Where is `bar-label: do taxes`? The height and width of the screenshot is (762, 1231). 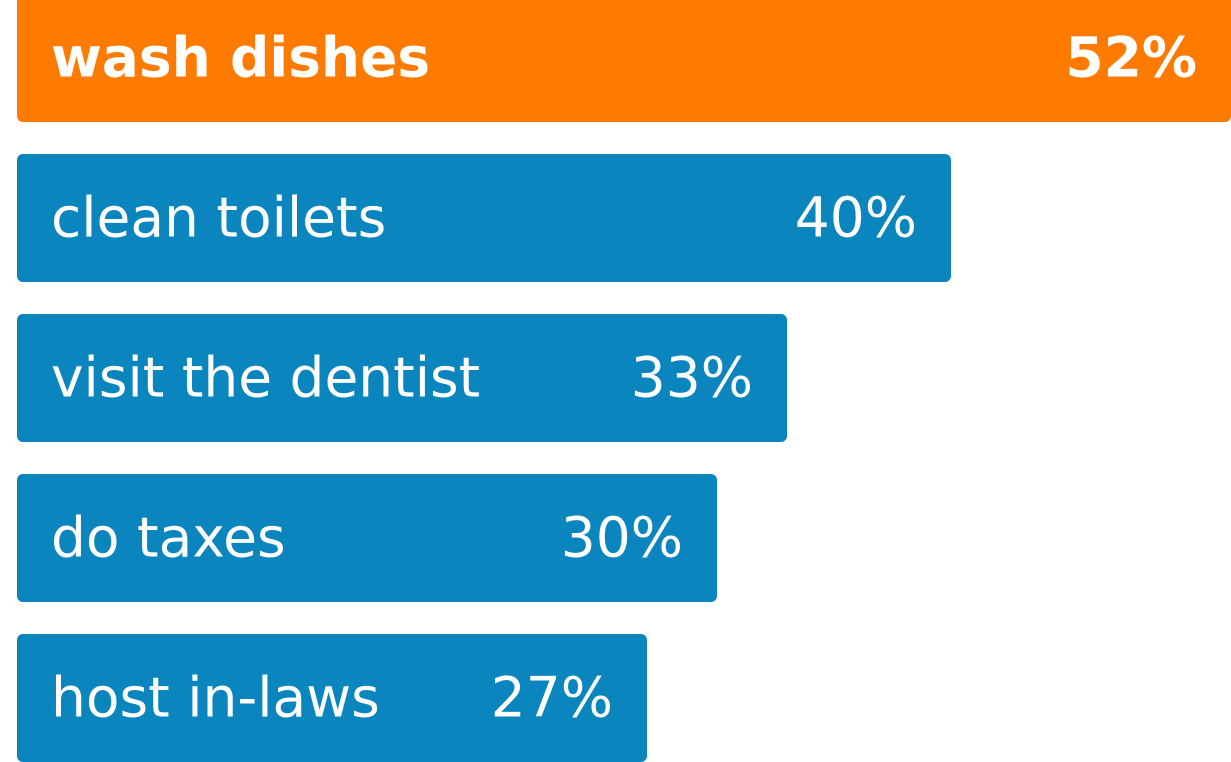
bar-label: do taxes is located at coordinates (168, 537).